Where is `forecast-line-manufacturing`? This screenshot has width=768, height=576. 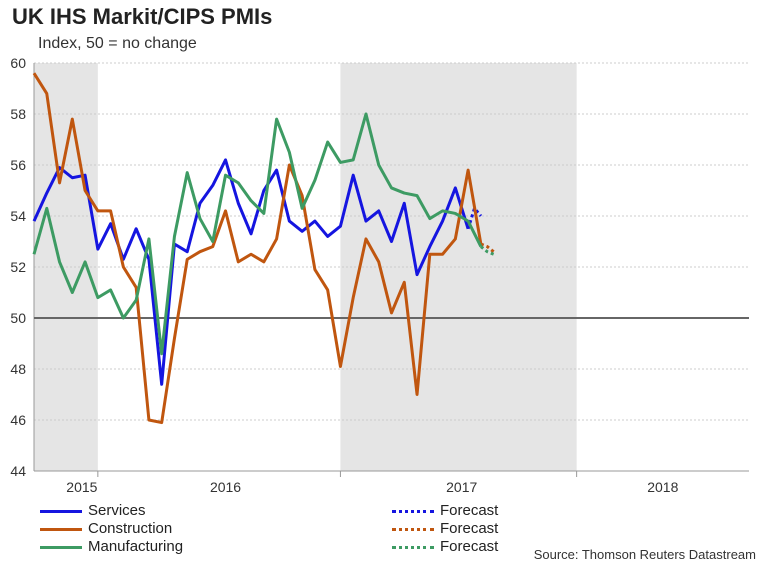 forecast-line-manufacturing is located at coordinates (487, 250).